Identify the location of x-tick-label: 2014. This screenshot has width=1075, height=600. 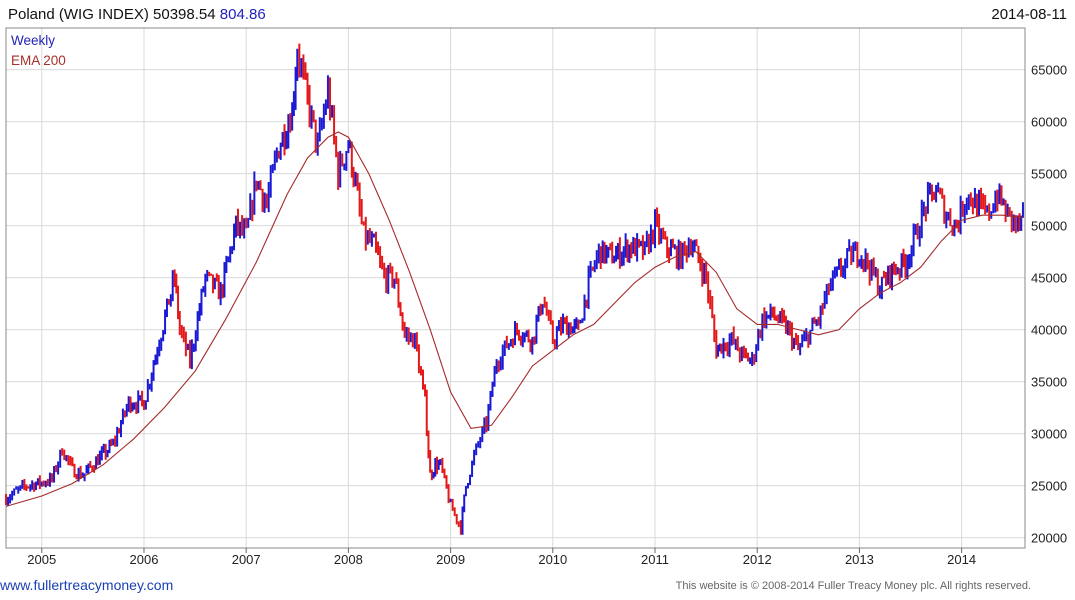
(961, 559).